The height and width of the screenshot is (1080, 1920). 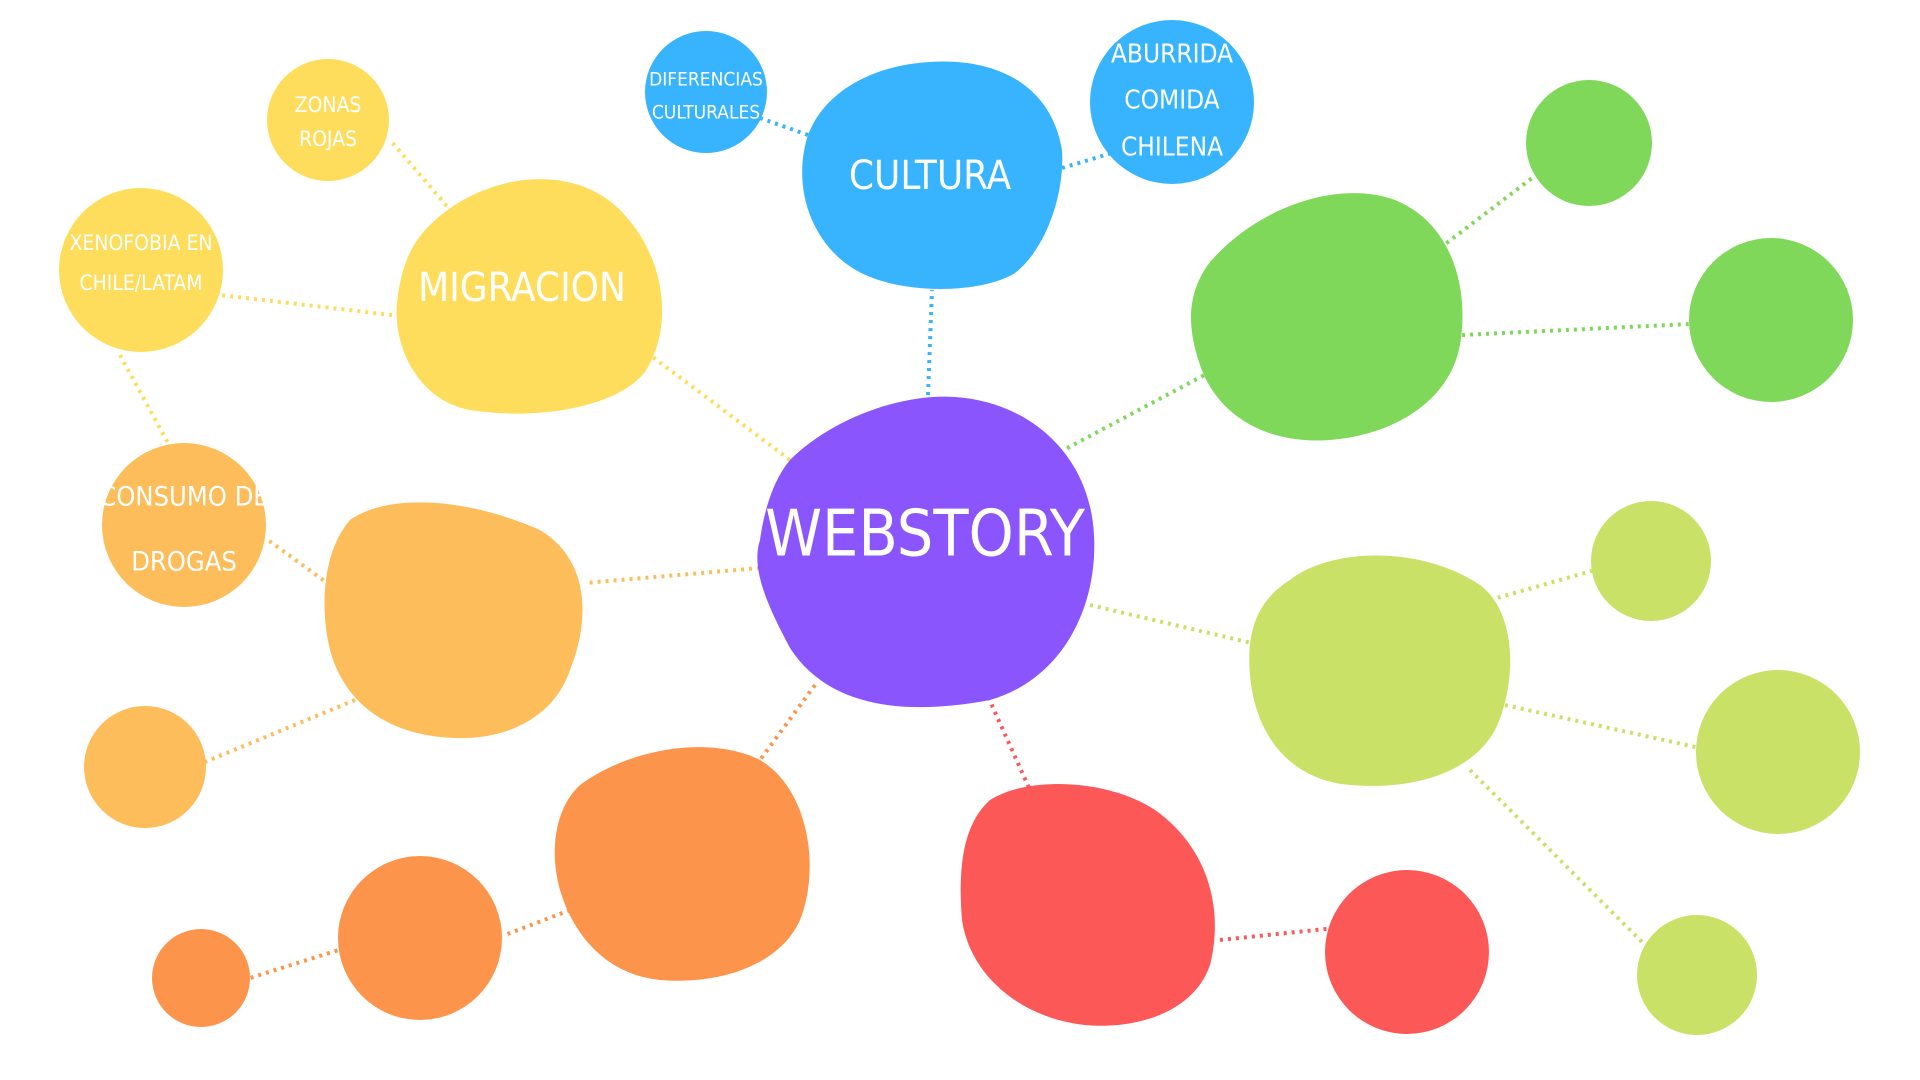 I want to click on diferencias-label-line1: DIFERENCIAS, so click(x=706, y=80).